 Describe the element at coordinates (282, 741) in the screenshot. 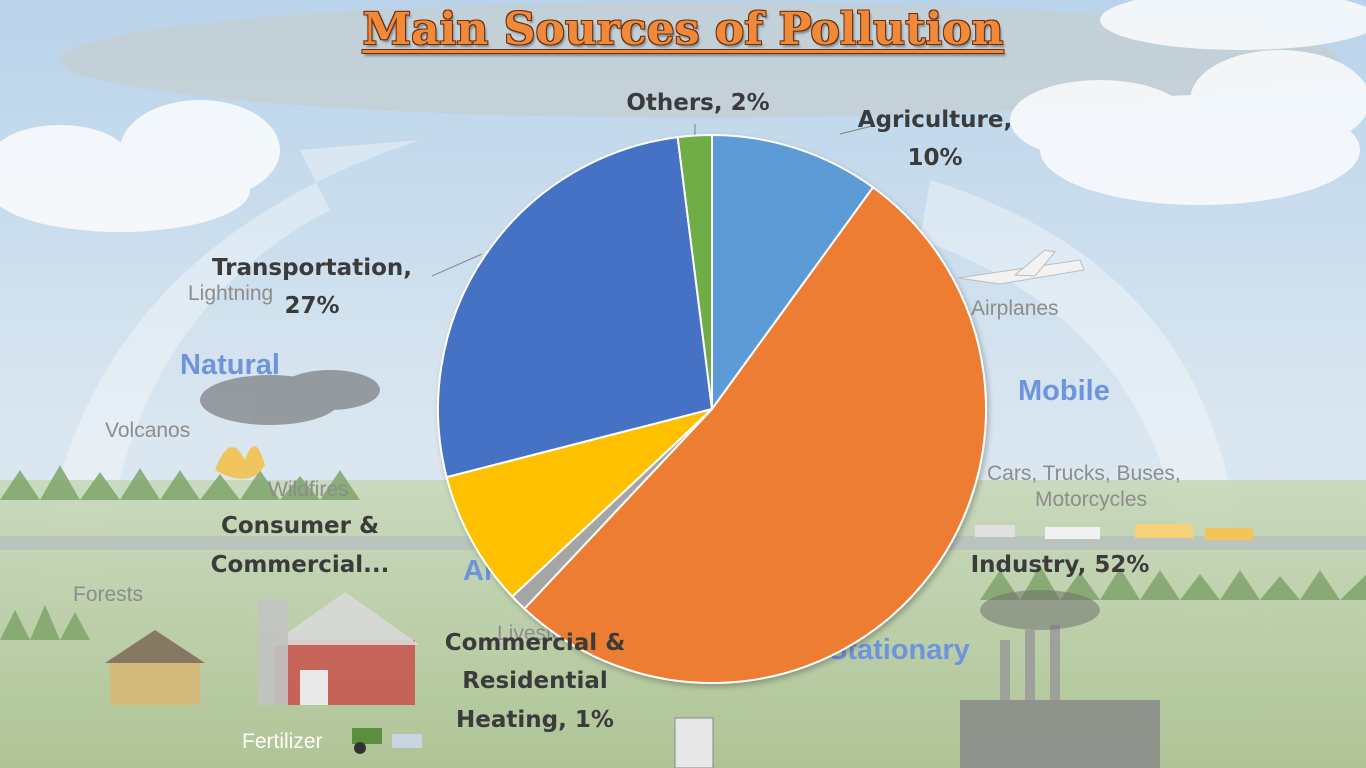

I see `bg-label-fertilizer: Fertilizer` at that location.